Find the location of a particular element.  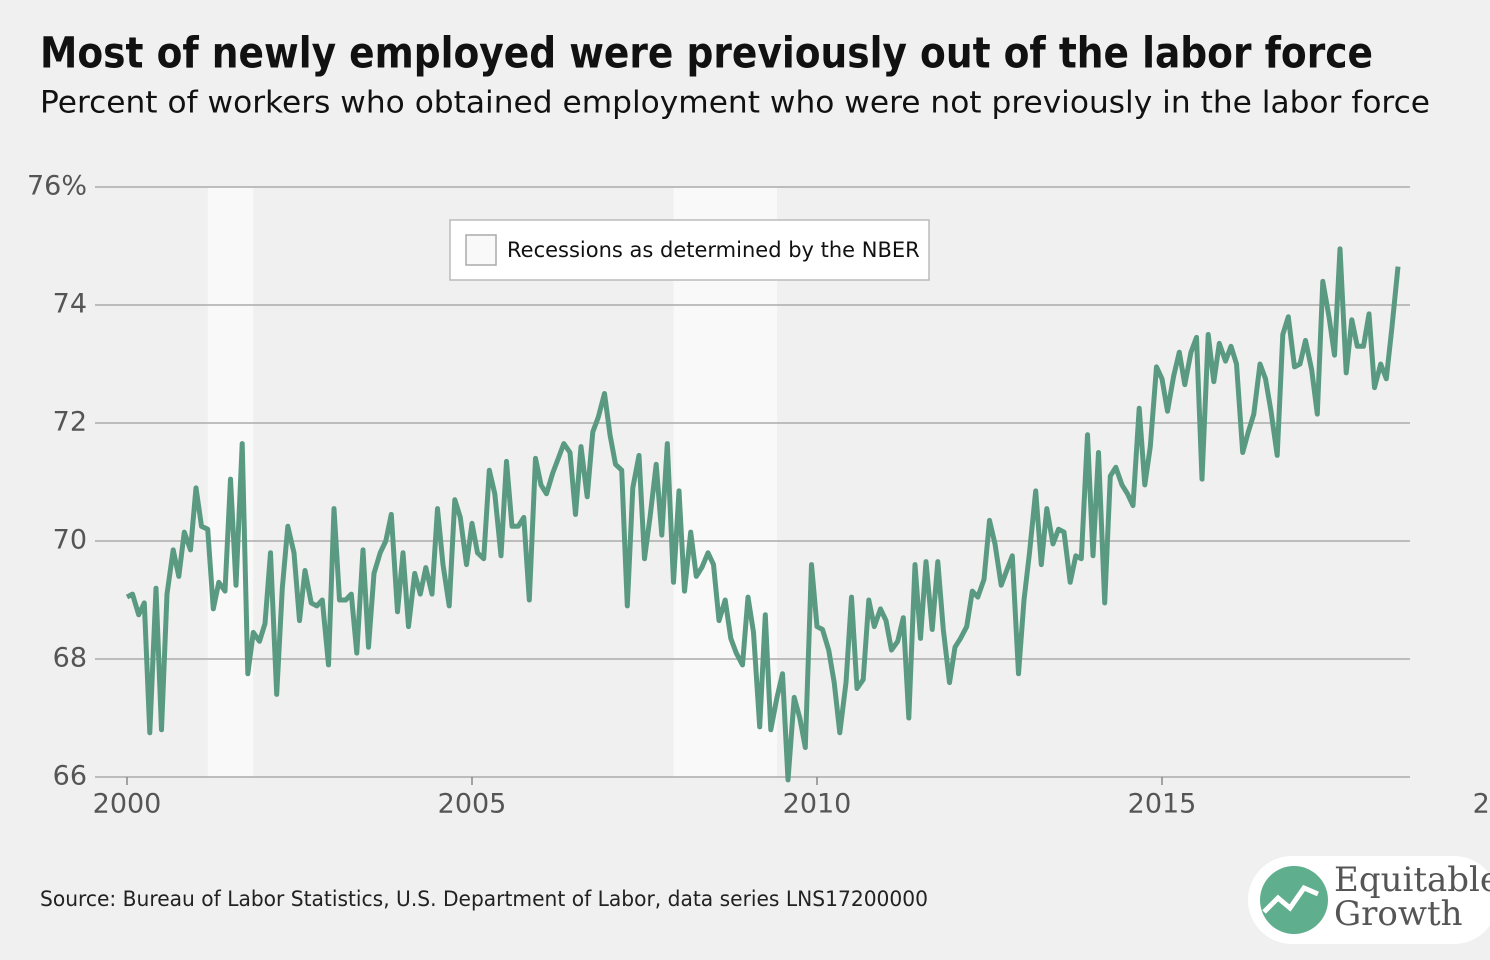

x-tick-label: 2005 is located at coordinates (472, 804).